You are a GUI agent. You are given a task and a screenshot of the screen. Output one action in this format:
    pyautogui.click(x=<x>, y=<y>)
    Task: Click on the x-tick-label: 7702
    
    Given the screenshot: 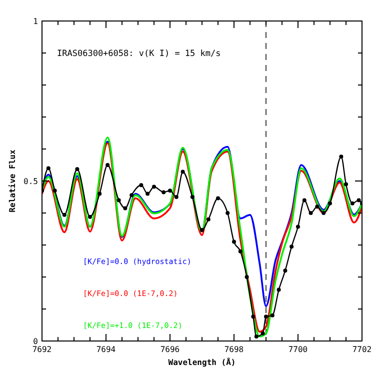 What is the action you would take?
    pyautogui.click(x=362, y=349)
    